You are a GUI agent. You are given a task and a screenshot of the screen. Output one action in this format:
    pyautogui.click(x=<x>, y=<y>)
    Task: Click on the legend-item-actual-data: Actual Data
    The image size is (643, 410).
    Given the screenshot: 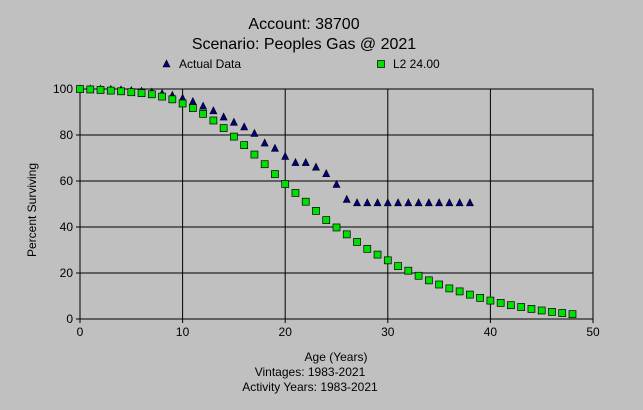 What is the action you would take?
    pyautogui.click(x=201, y=64)
    